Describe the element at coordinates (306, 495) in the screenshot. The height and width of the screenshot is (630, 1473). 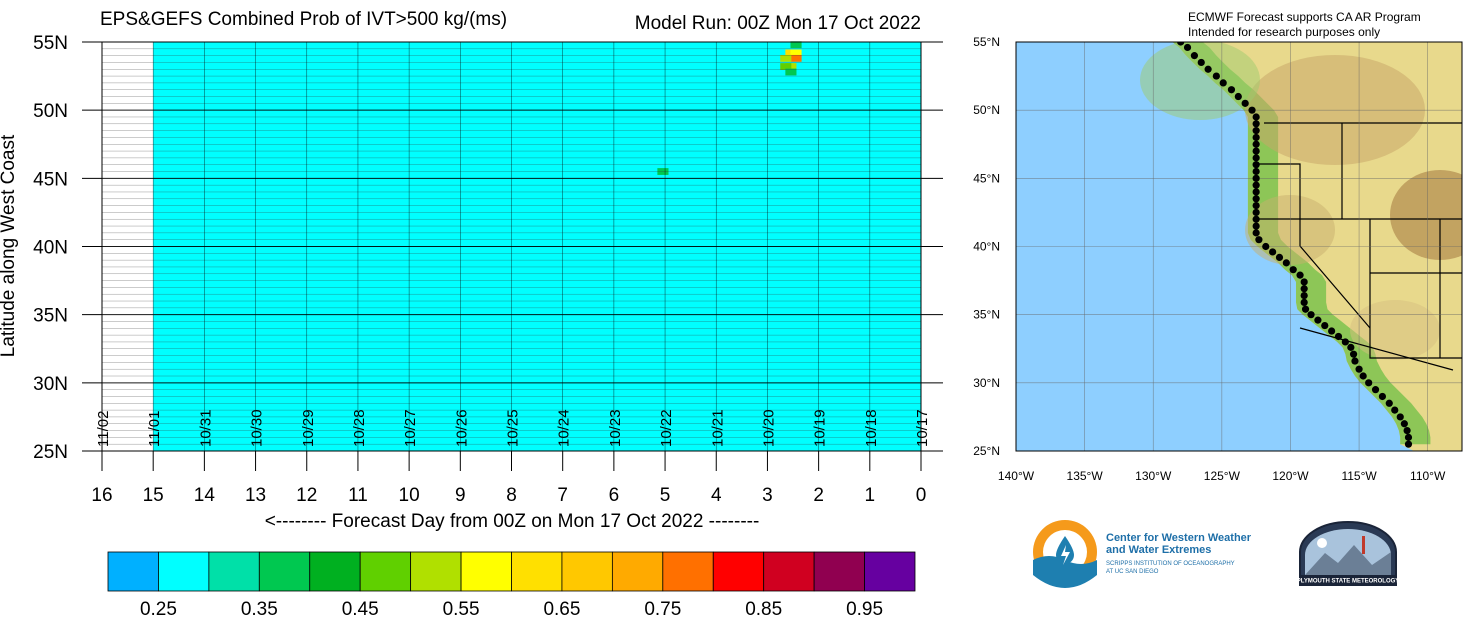
I see `x-tick-label: 12` at that location.